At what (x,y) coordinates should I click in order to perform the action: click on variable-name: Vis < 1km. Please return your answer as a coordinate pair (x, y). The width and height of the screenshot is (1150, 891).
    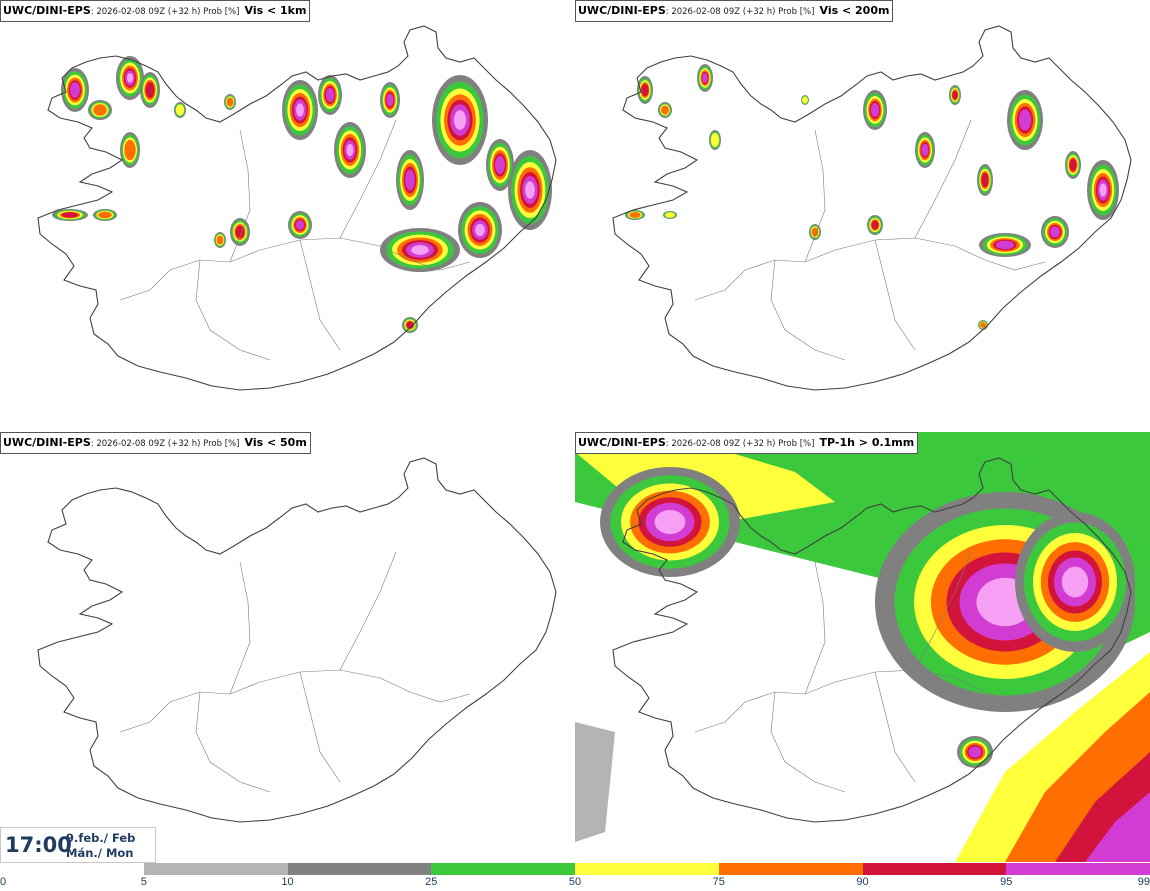
    Looking at the image, I should click on (275, 10).